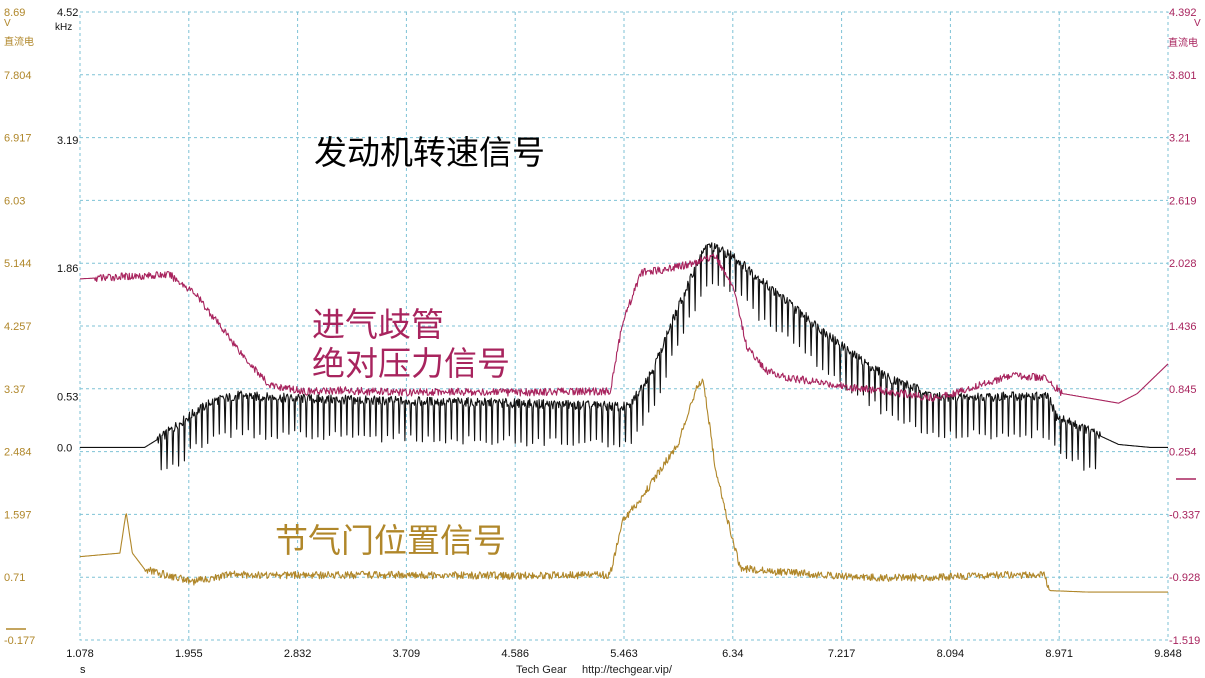 The height and width of the screenshot is (678, 1205). I want to click on left-voltage-tick-label: 0.71, so click(14, 578).